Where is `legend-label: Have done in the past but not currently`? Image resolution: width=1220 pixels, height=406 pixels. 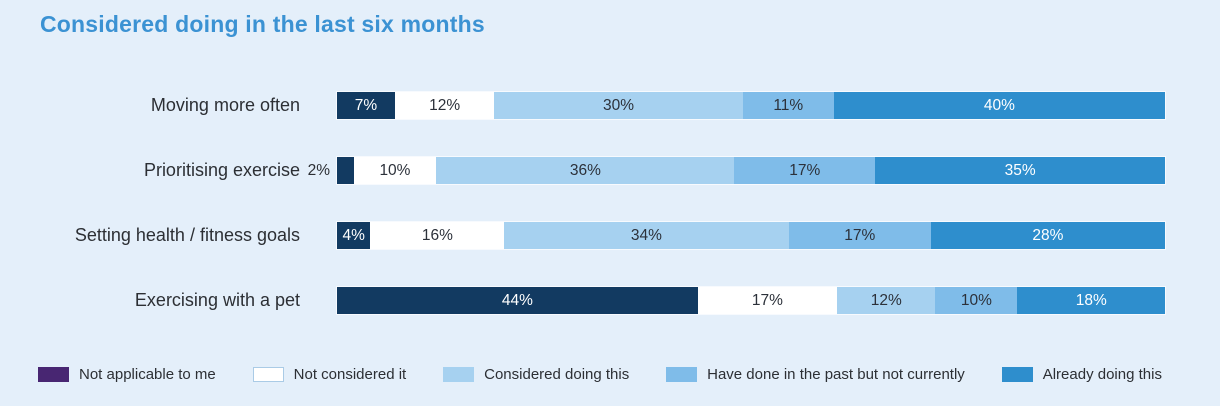 legend-label: Have done in the past but not currently is located at coordinates (836, 374).